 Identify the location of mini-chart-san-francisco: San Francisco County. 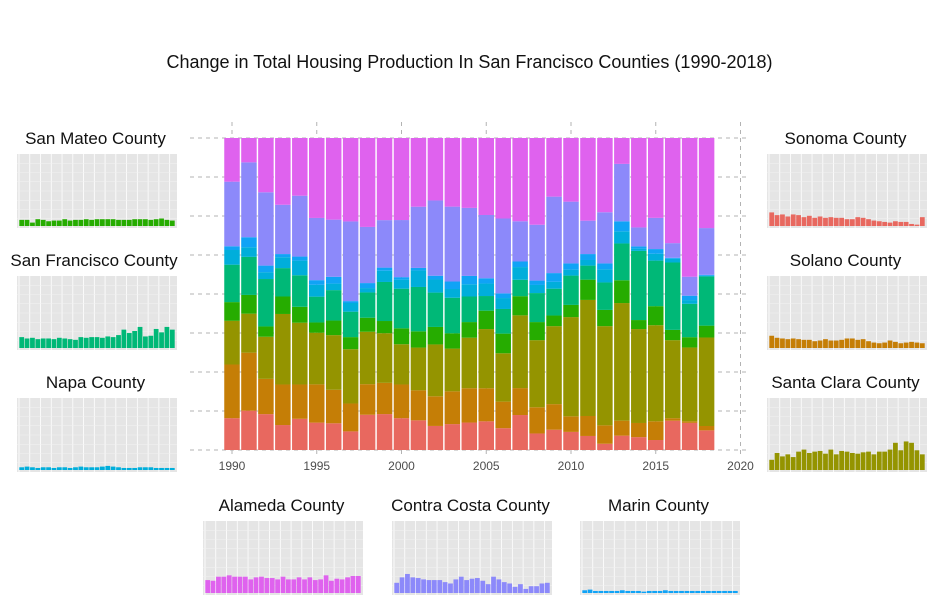
(94, 302).